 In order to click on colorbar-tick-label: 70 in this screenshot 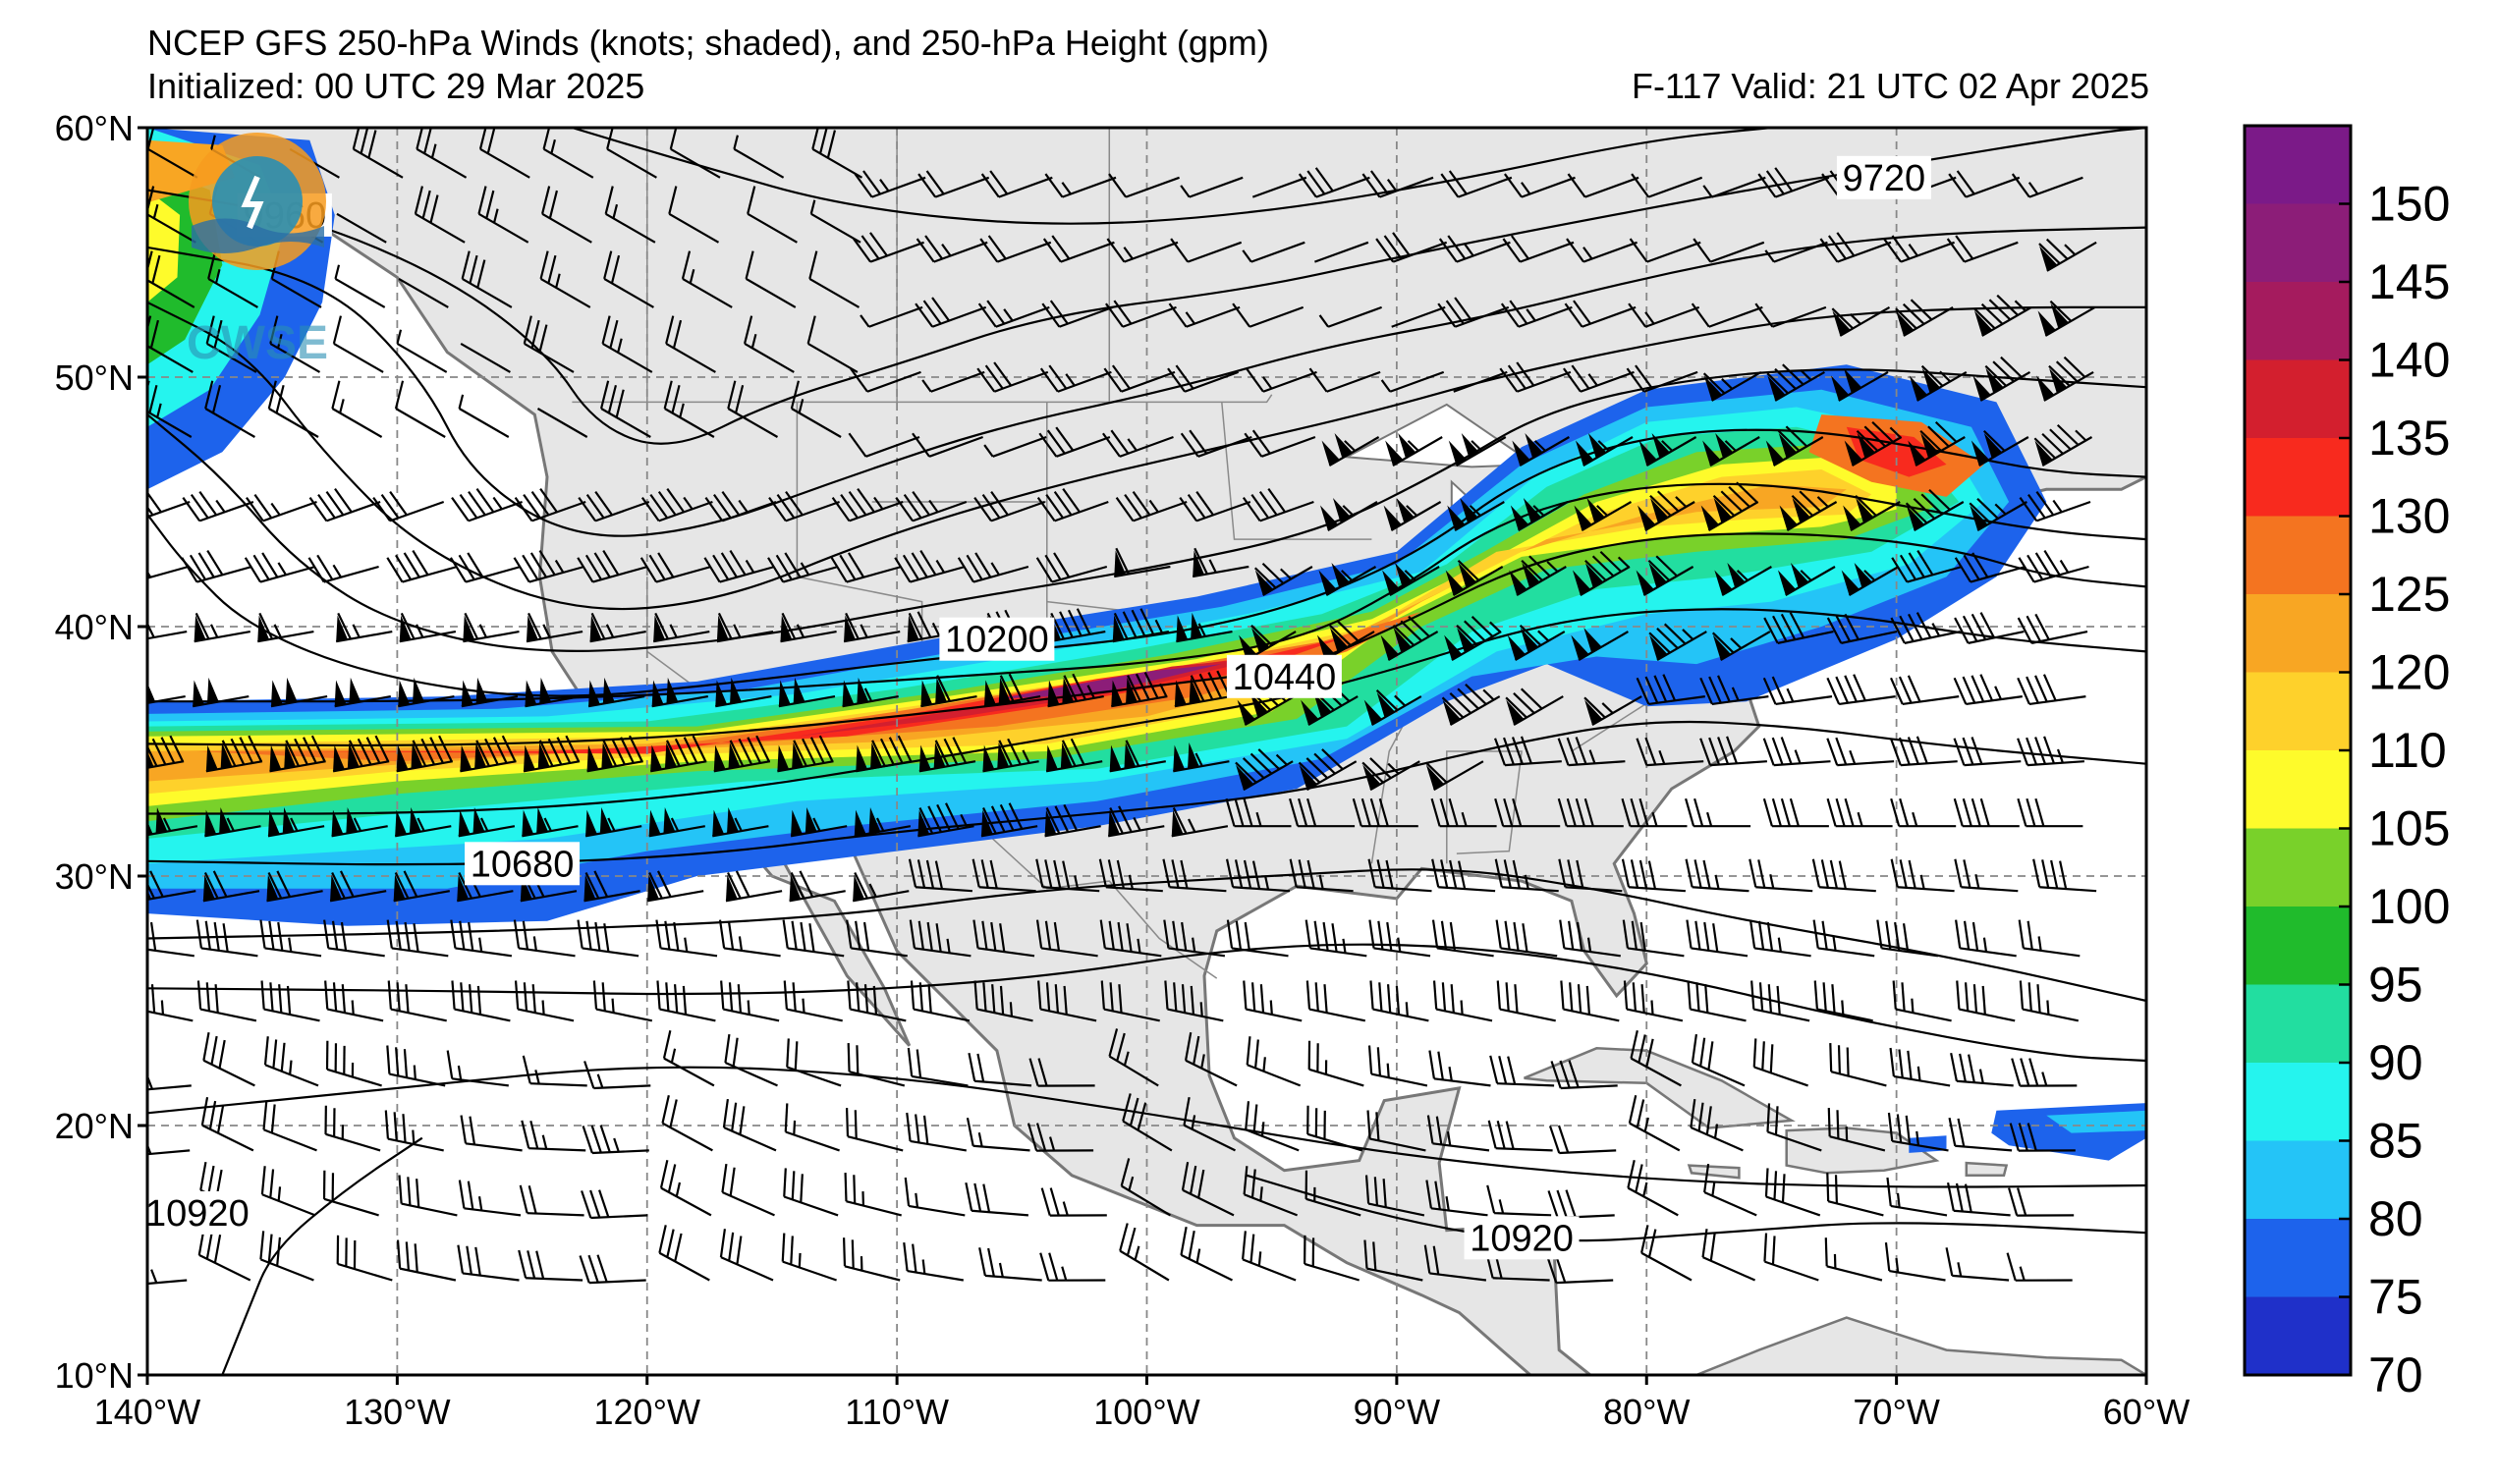, I will do `click(2395, 1374)`.